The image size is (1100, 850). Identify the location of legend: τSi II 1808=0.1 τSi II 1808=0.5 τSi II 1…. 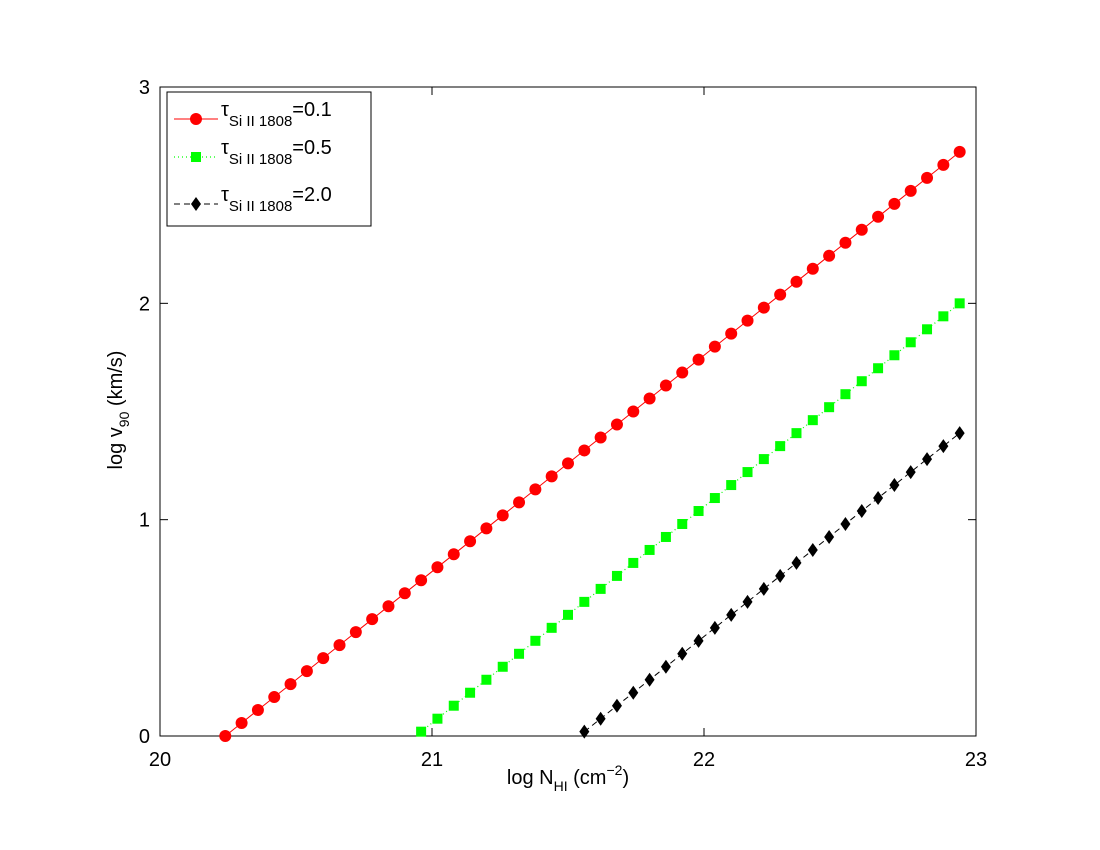
(269, 159).